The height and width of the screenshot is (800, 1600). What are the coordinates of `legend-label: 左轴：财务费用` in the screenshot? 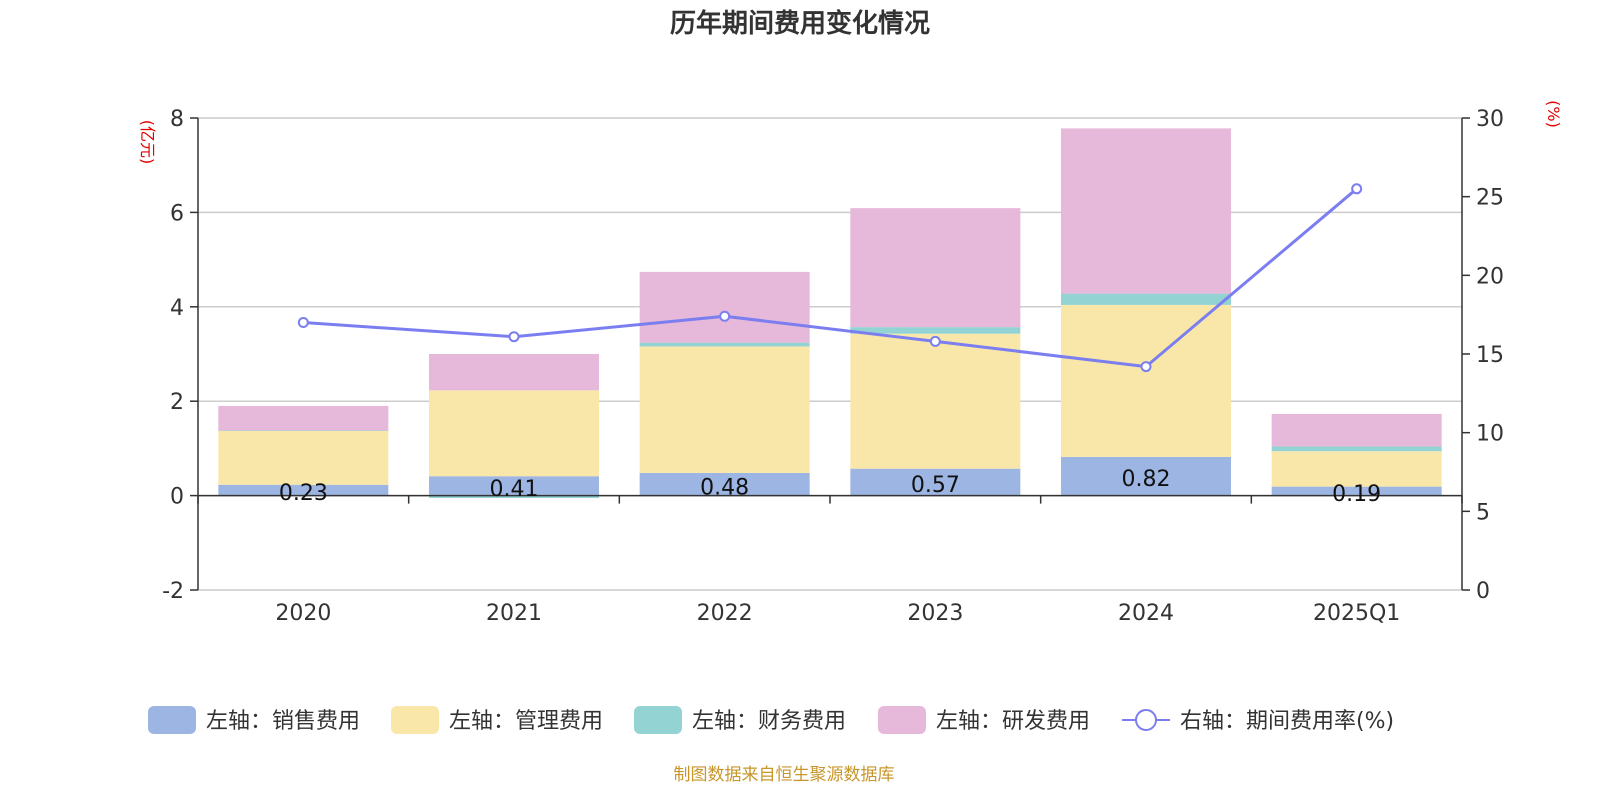 It's located at (769, 721).